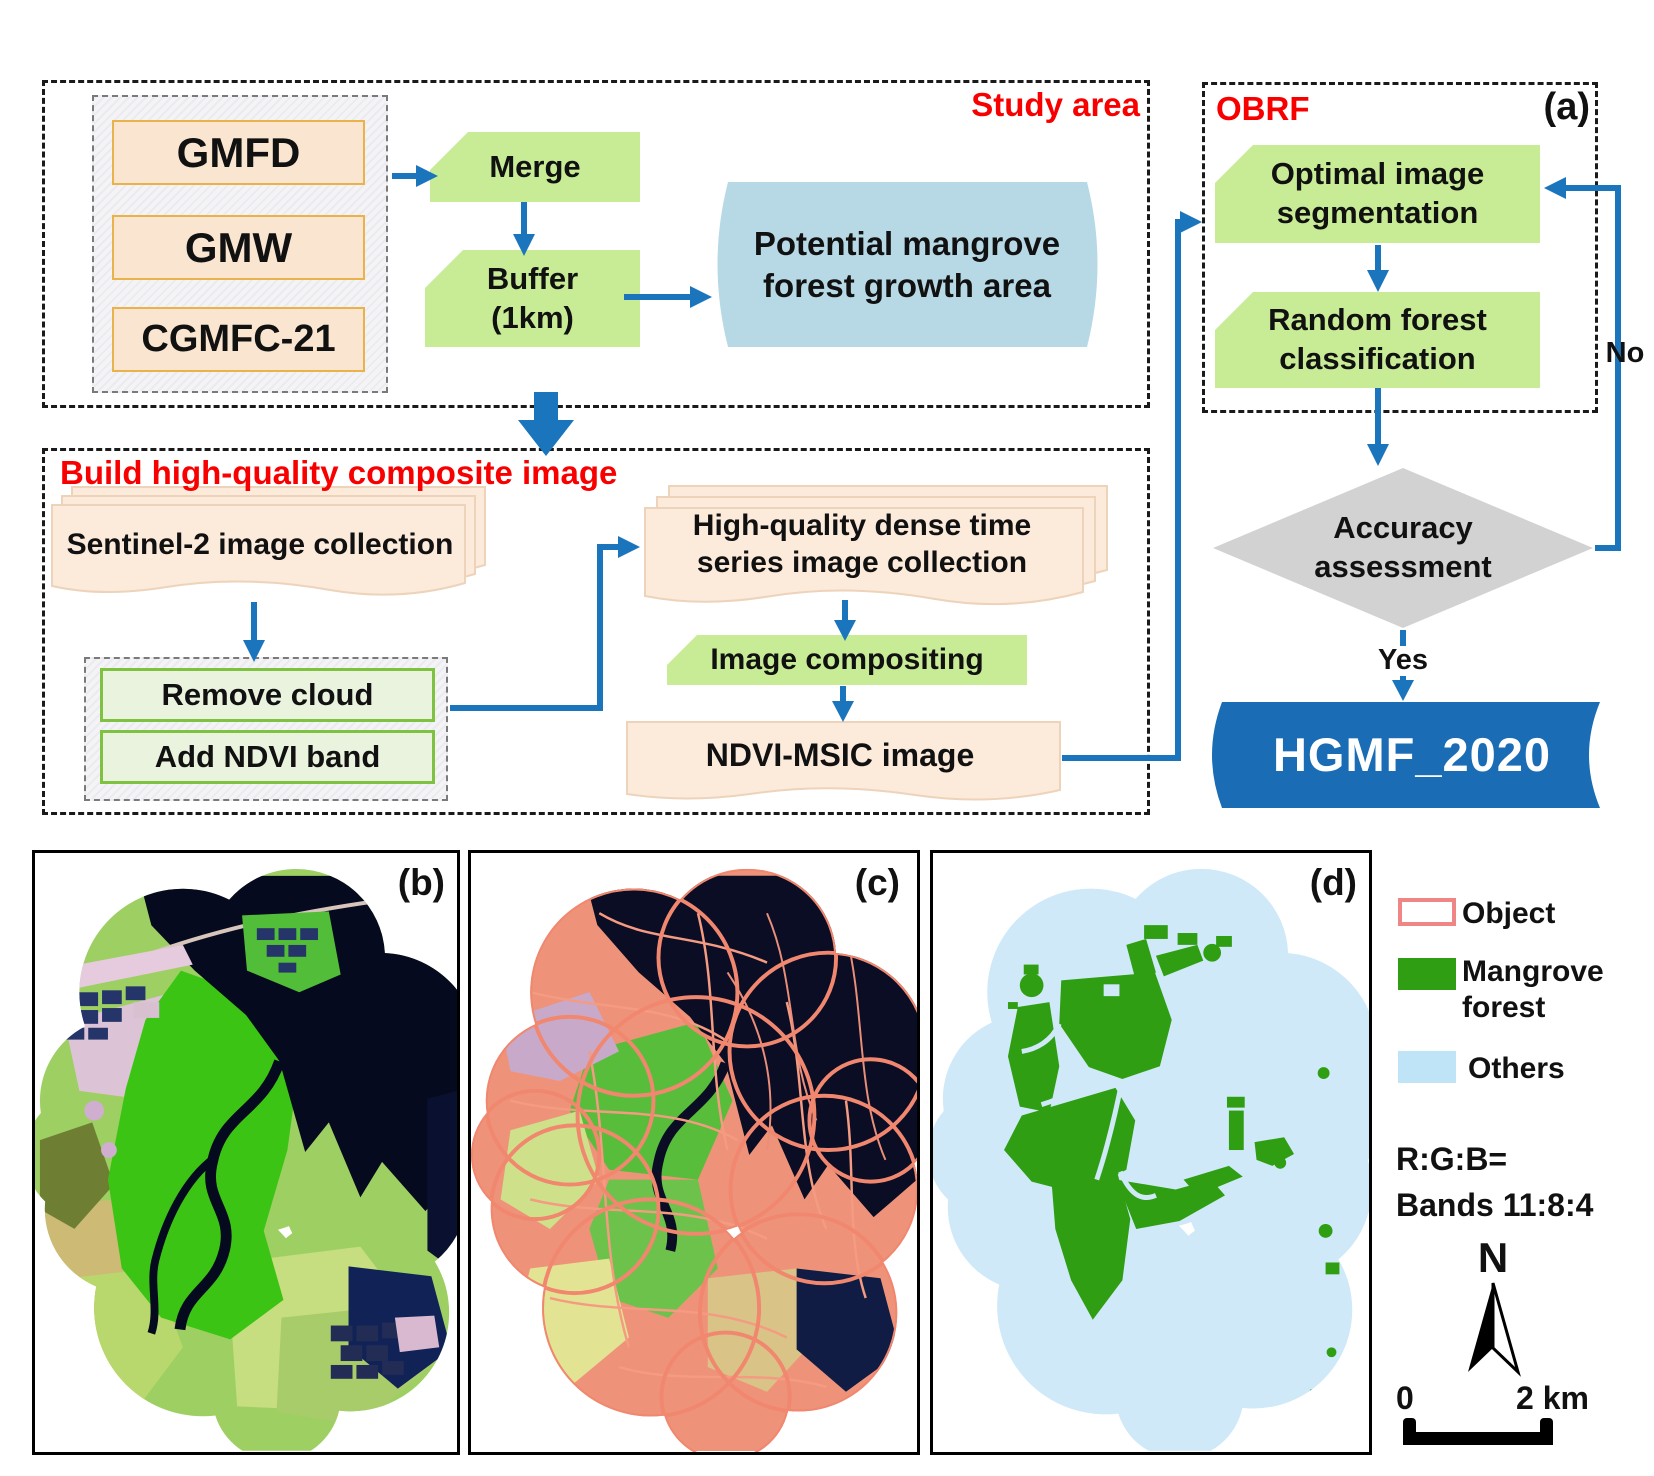 This screenshot has height=1476, width=1654. Describe the element at coordinates (546, 424) in the screenshot. I see `block-down-arrow` at that location.